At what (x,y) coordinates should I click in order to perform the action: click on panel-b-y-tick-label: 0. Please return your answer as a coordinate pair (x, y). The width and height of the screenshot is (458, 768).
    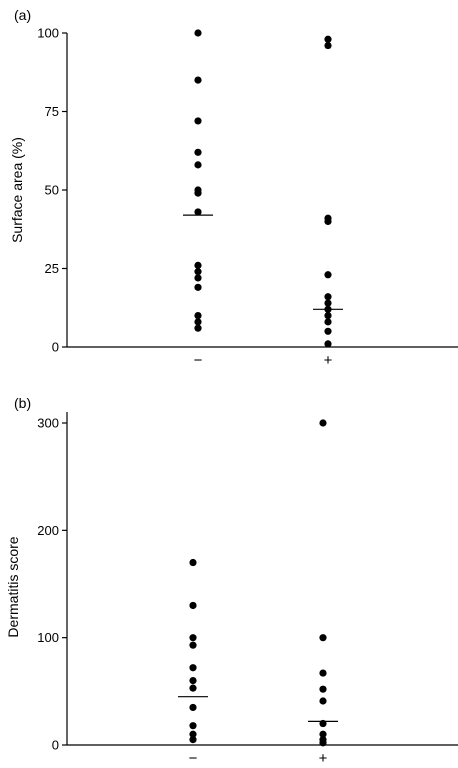
    Looking at the image, I should click on (55, 745).